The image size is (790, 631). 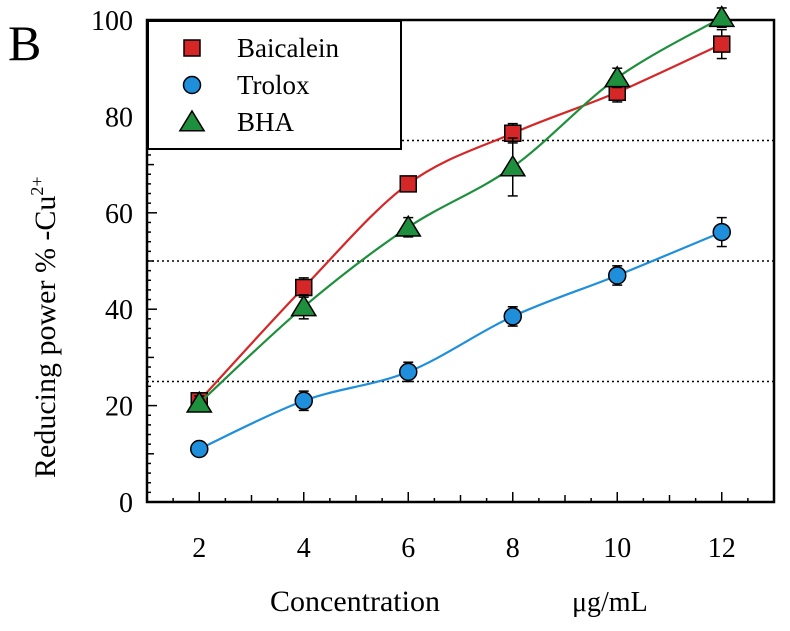 I want to click on legend-label-baicalein: Baicalein, so click(x=288, y=48).